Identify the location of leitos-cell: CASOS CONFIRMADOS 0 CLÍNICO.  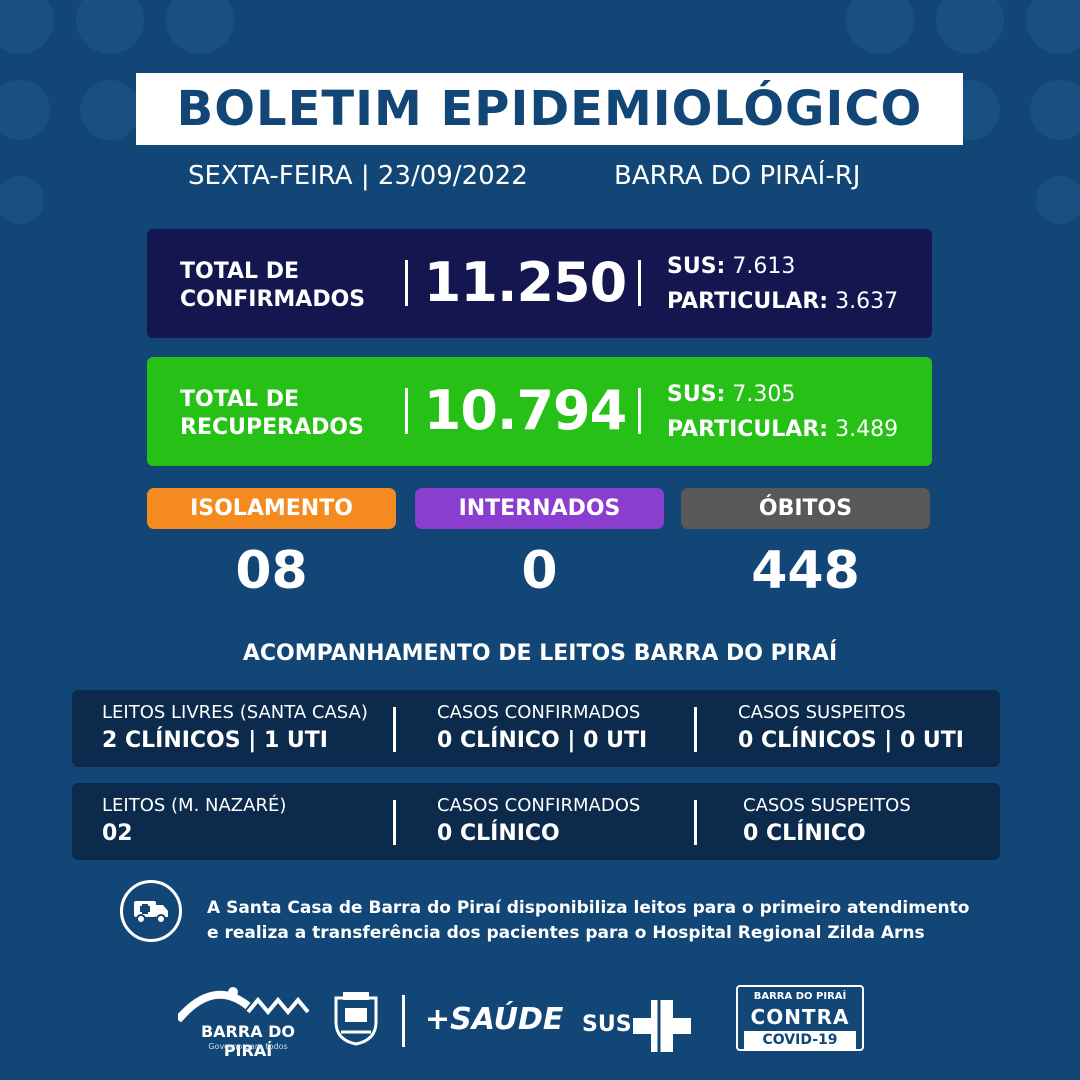
(538, 823).